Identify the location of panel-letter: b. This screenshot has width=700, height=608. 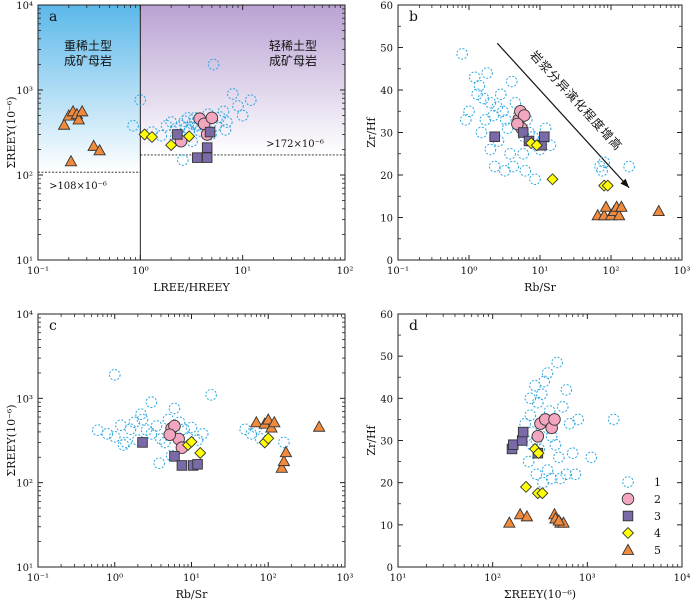
(413, 17).